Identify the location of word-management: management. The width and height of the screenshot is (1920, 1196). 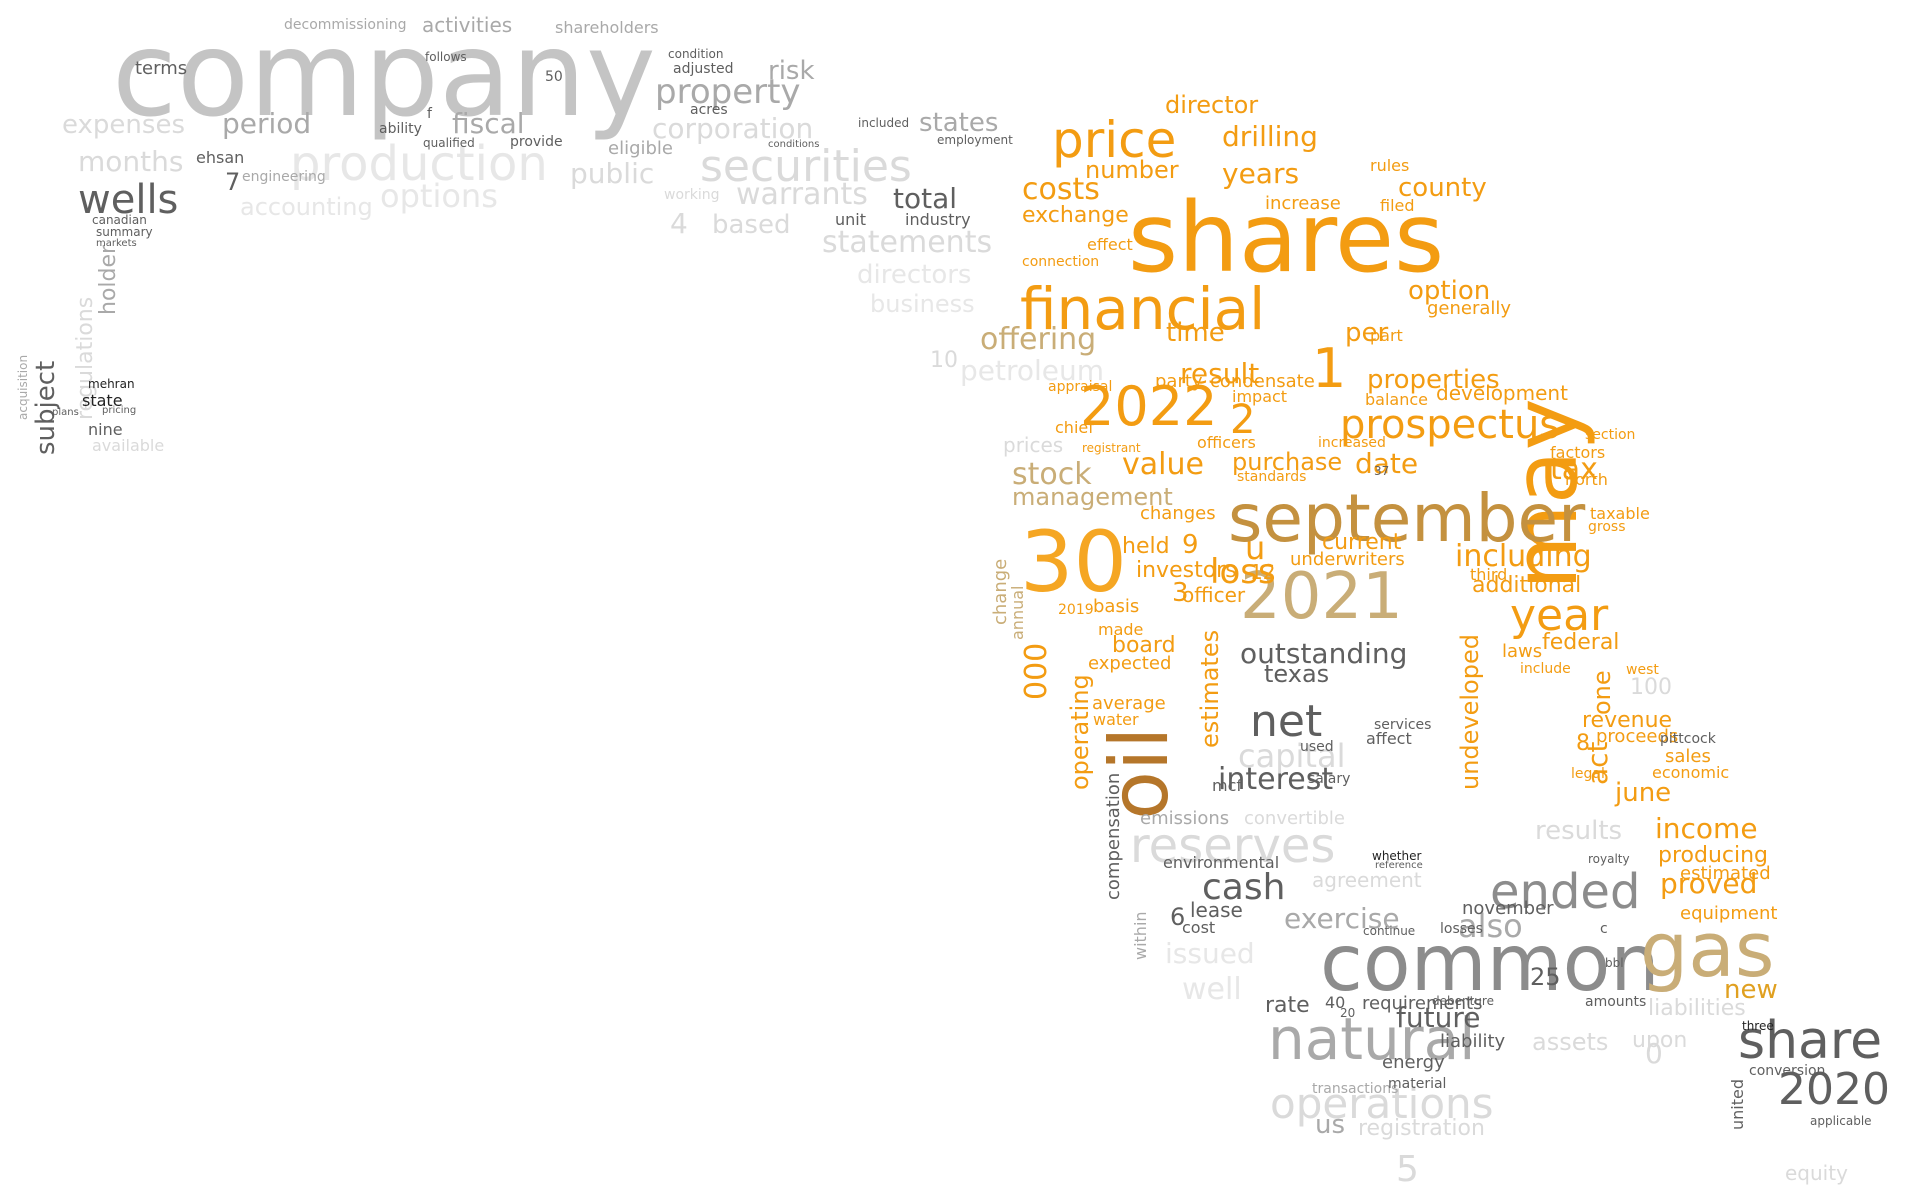
(1092, 497).